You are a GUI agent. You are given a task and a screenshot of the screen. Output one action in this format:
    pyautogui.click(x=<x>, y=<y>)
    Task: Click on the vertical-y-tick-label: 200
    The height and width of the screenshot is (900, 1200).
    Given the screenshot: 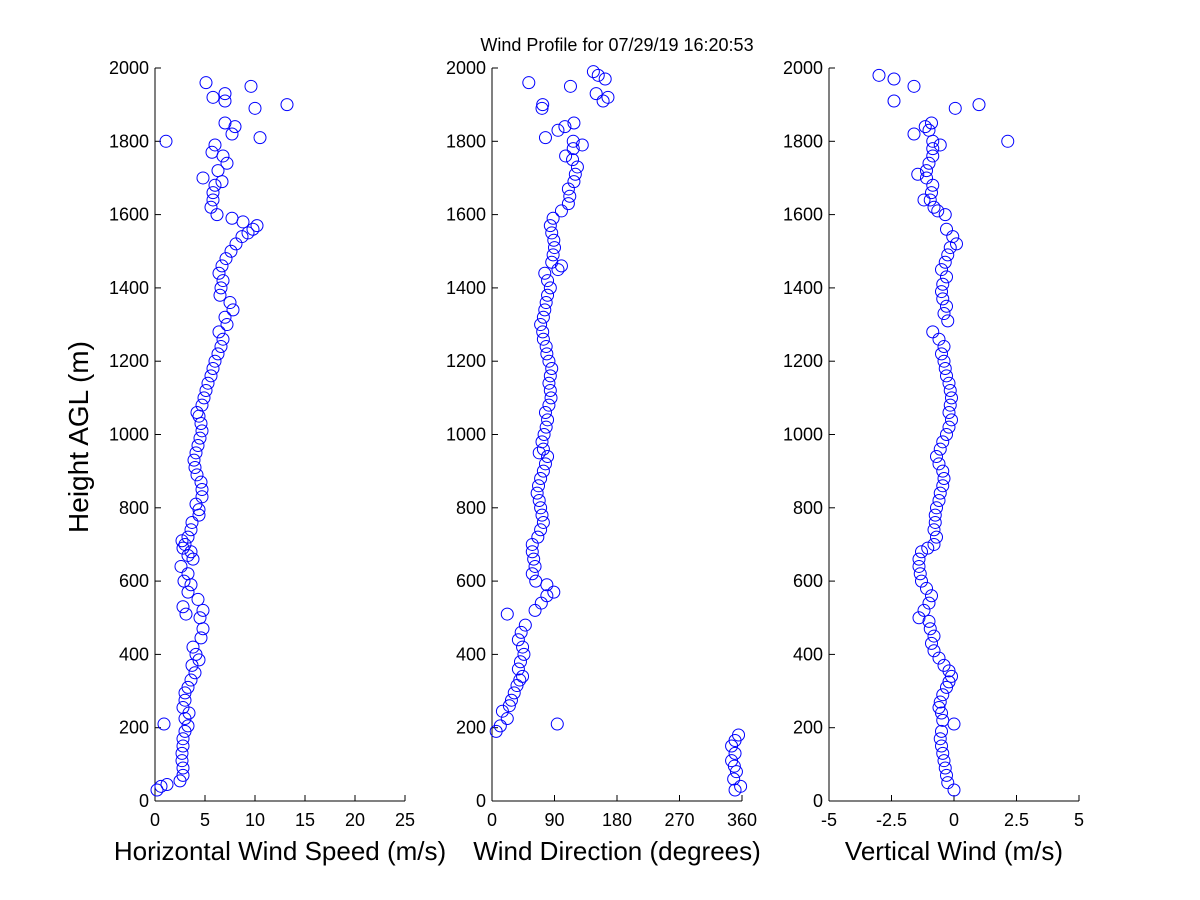 What is the action you would take?
    pyautogui.click(x=808, y=728)
    